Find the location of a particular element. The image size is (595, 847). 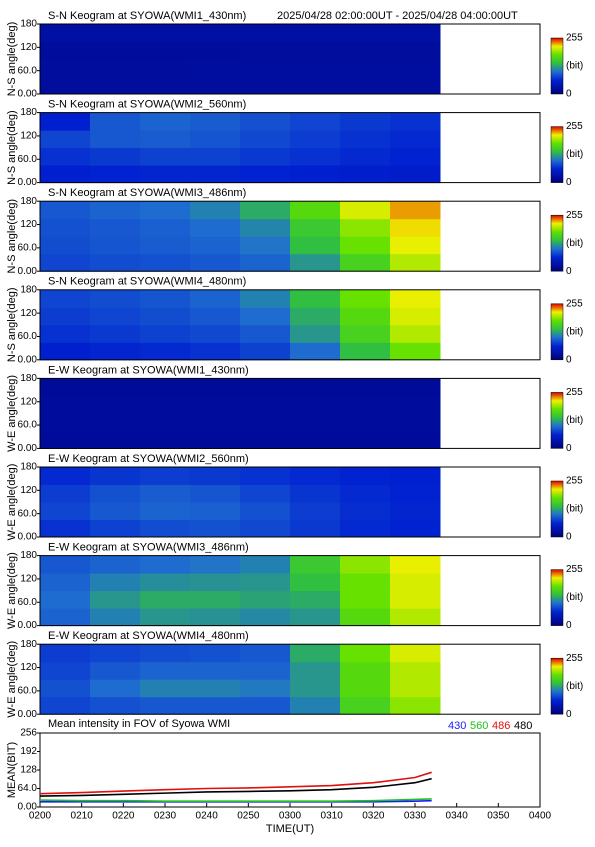

y-tick-label: 64.0 is located at coordinates (28, 788).